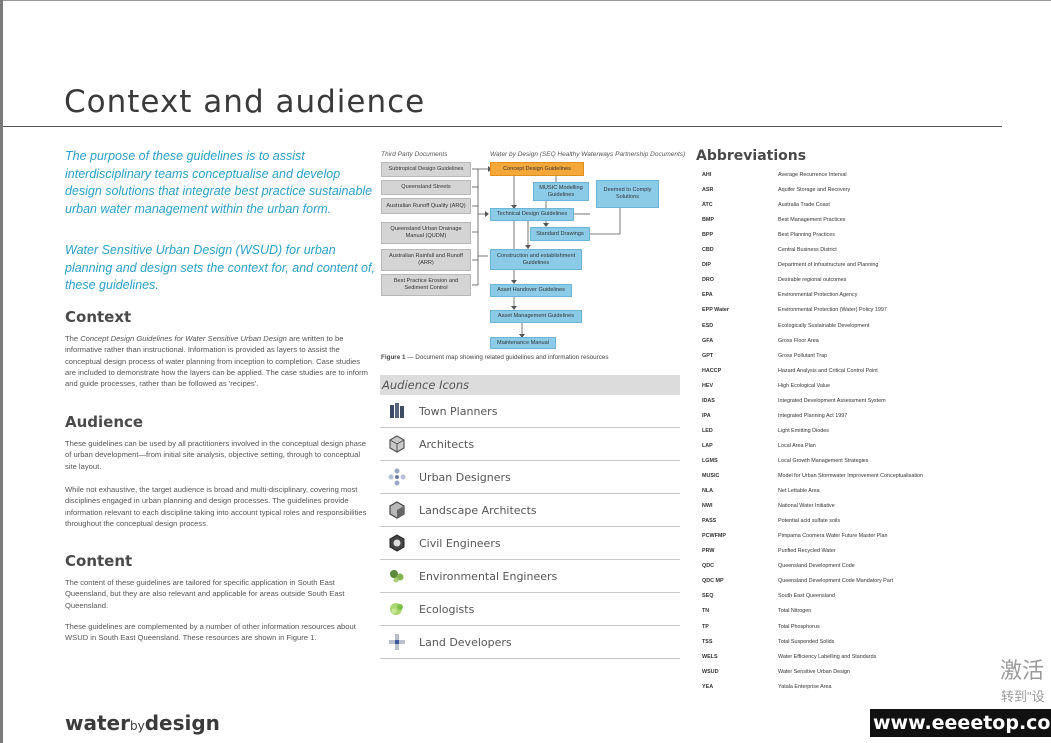 This screenshot has height=743, width=1051. Describe the element at coordinates (525, 0) in the screenshot. I see `page-border-top` at that location.